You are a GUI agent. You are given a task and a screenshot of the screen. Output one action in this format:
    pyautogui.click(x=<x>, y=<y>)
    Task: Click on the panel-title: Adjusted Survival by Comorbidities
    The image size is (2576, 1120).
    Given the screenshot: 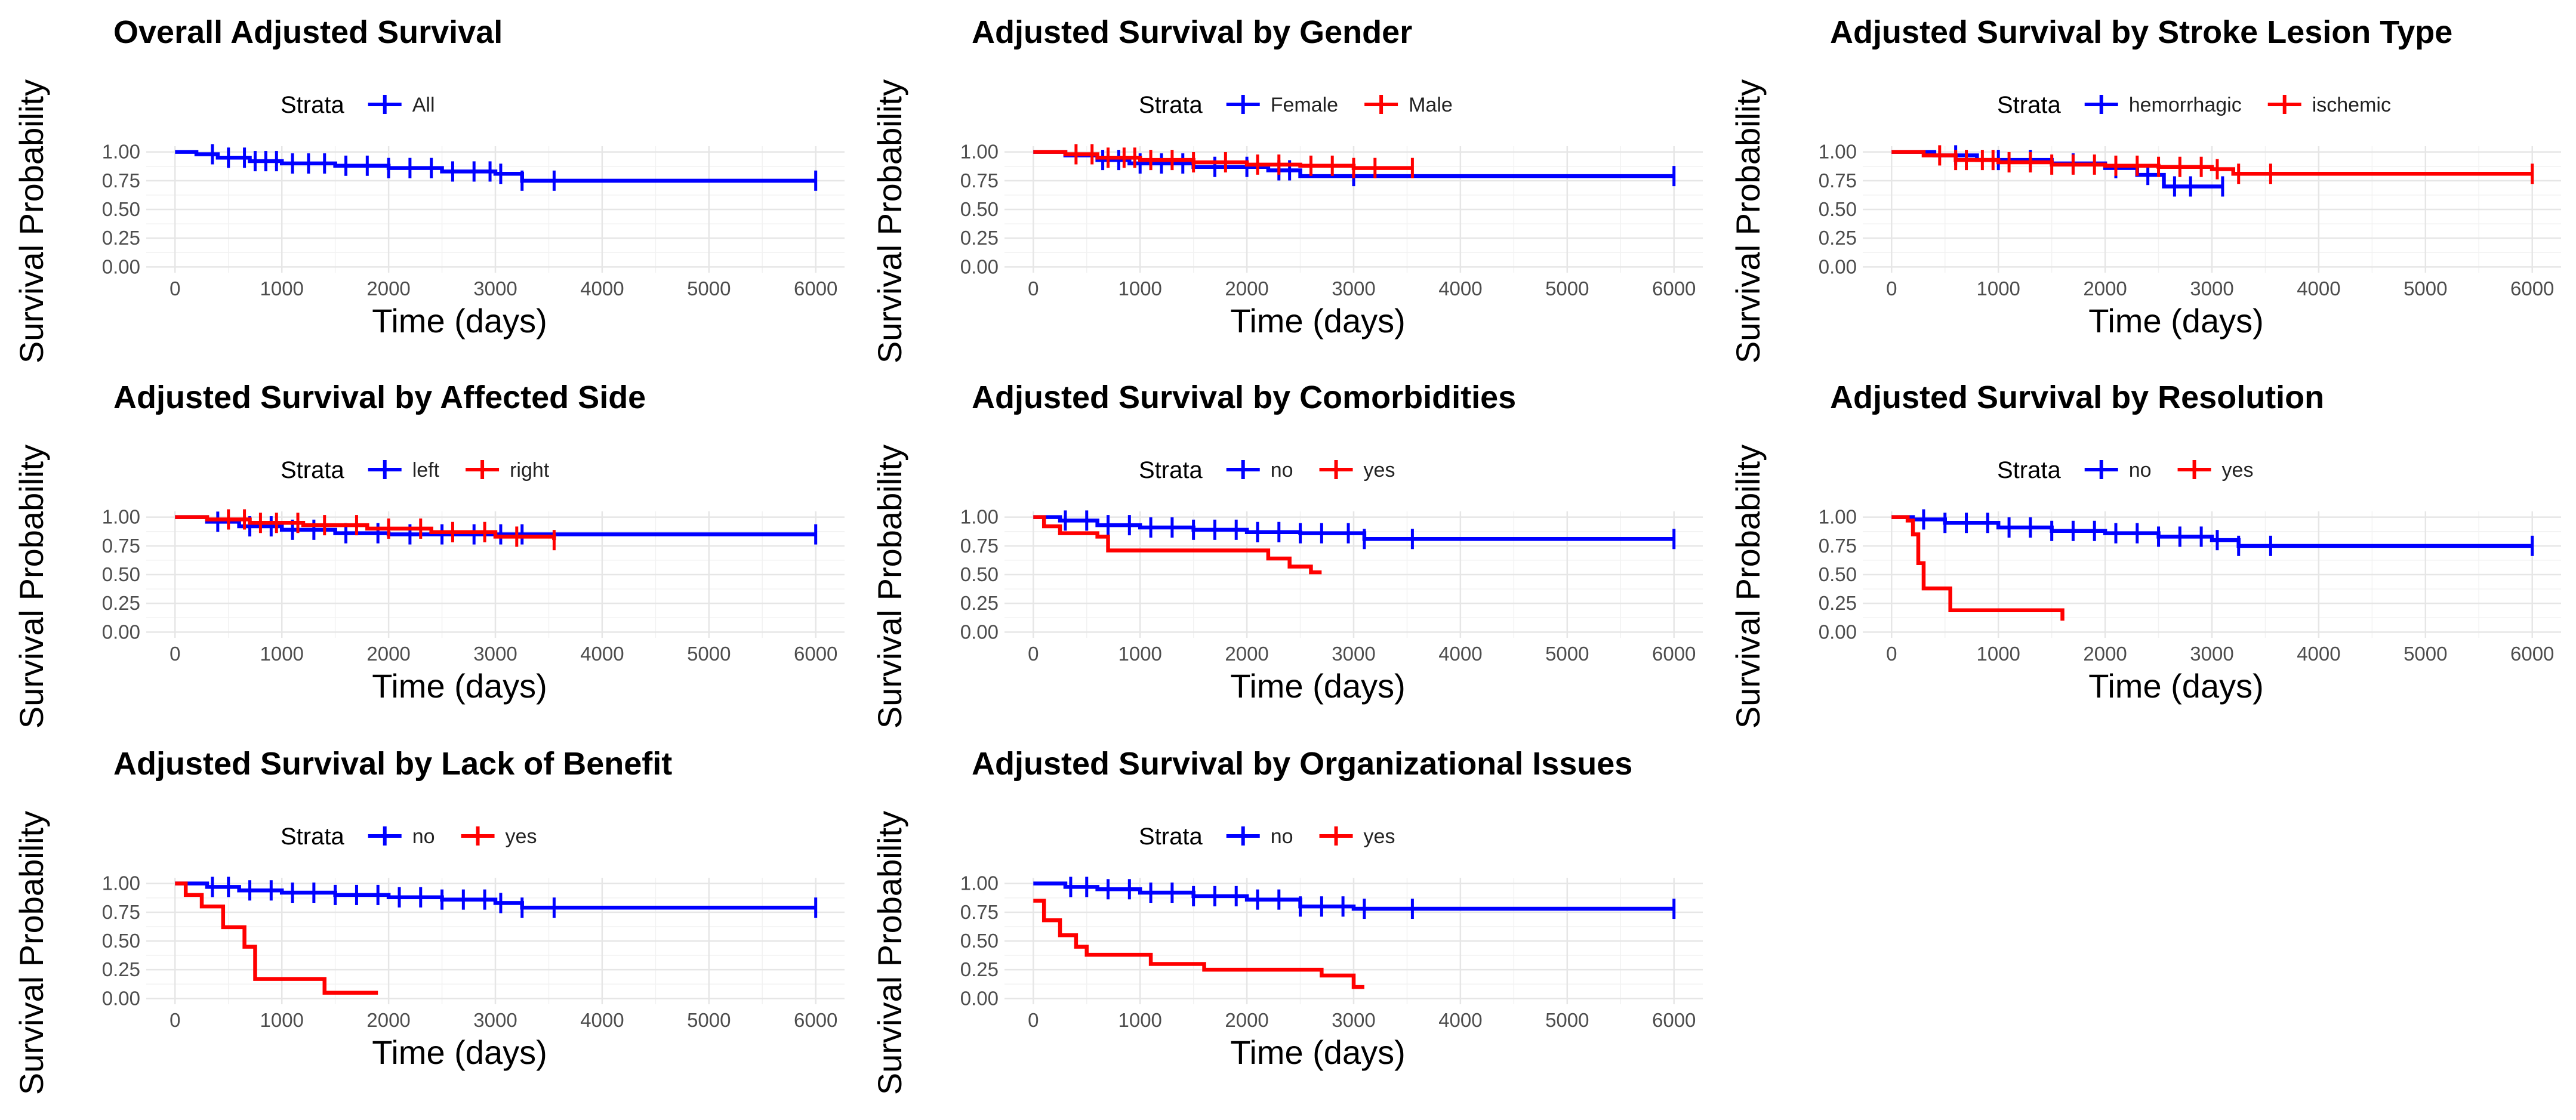 What is the action you would take?
    pyautogui.click(x=1244, y=397)
    